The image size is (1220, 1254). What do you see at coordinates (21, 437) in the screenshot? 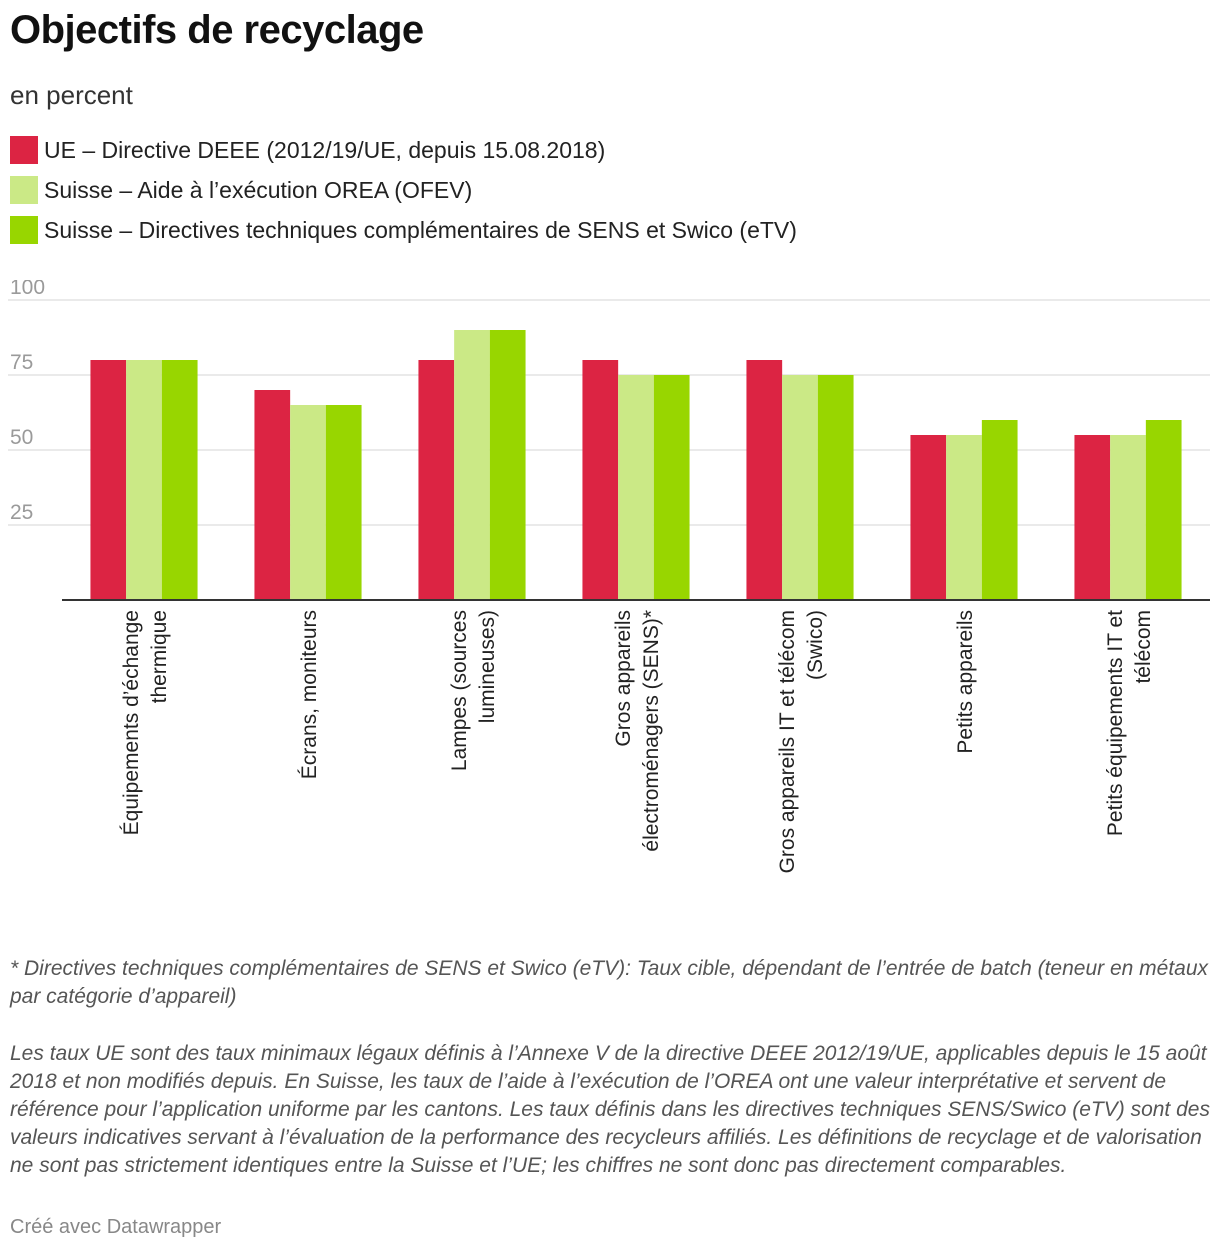
I see `y-tick-label: 50` at bounding box center [21, 437].